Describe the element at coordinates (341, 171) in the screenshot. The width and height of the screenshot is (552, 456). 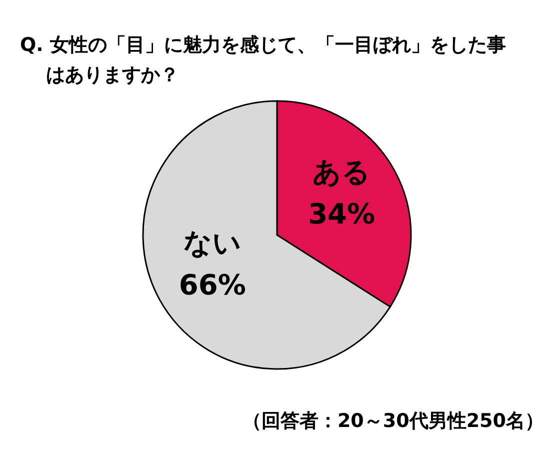
I see `slice-label: ある` at that location.